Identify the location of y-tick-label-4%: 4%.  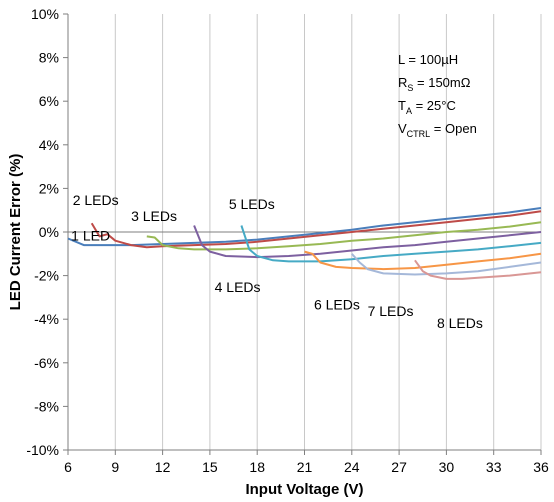
(49, 145).